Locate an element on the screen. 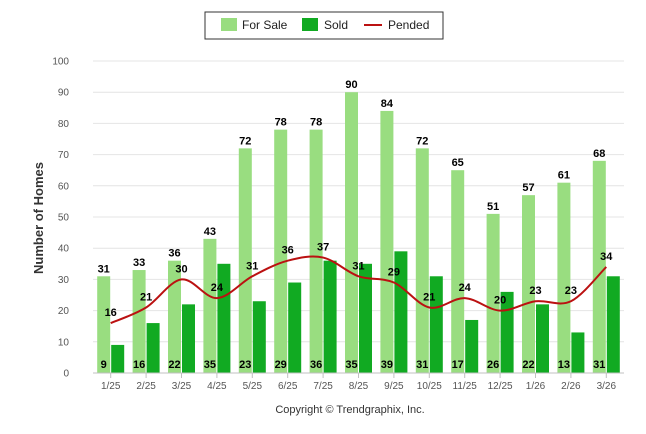 Image resolution: width=646 pixels, height=434 pixels. y-tick-label: 70 is located at coordinates (64, 155).